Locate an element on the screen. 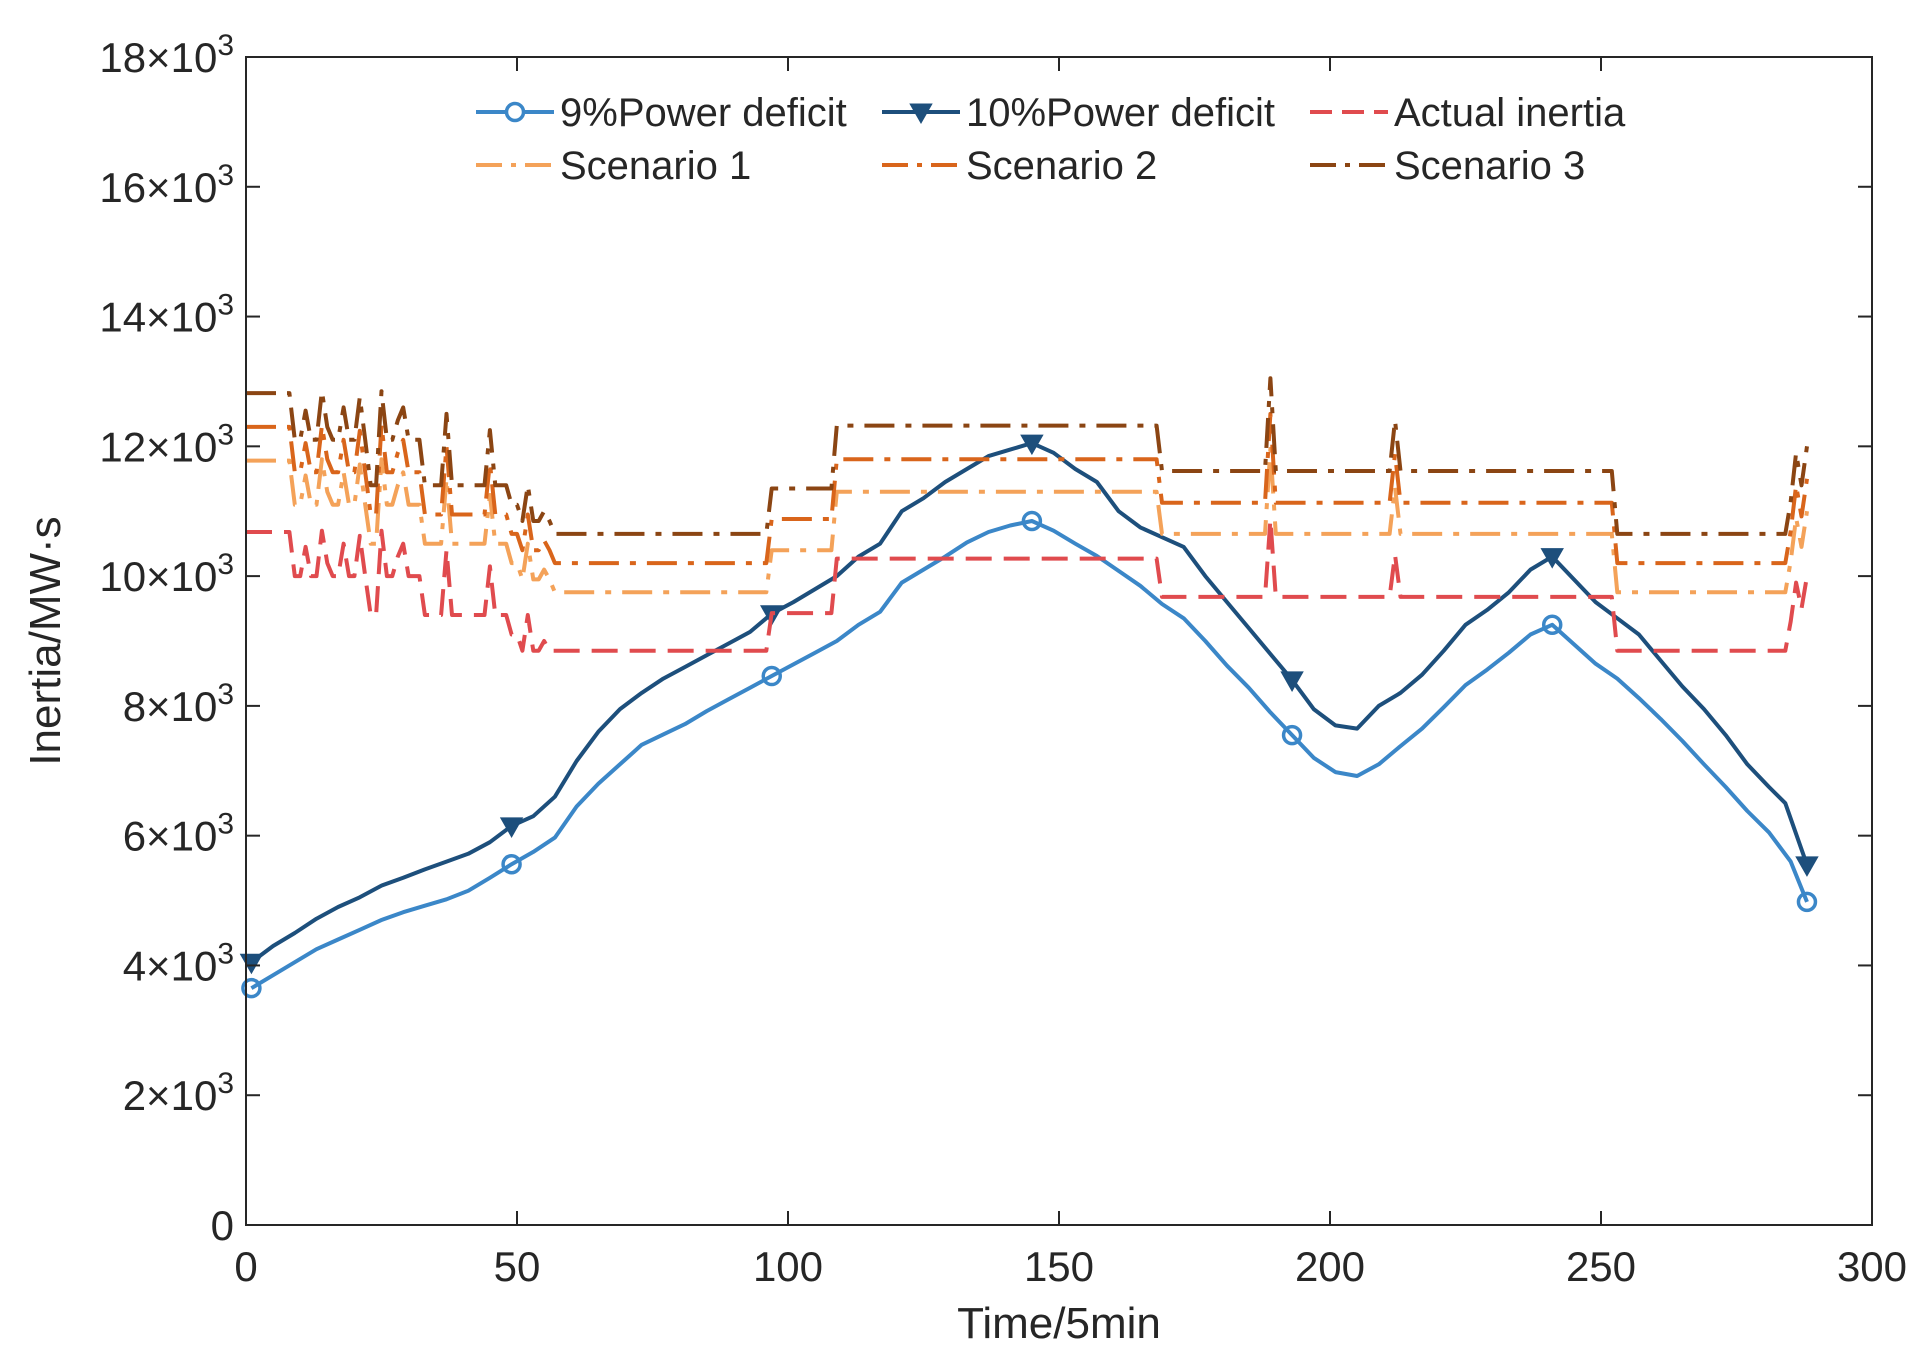 The width and height of the screenshot is (1931, 1372). legend-label-2: 10%Power deficit is located at coordinates (1120, 113).